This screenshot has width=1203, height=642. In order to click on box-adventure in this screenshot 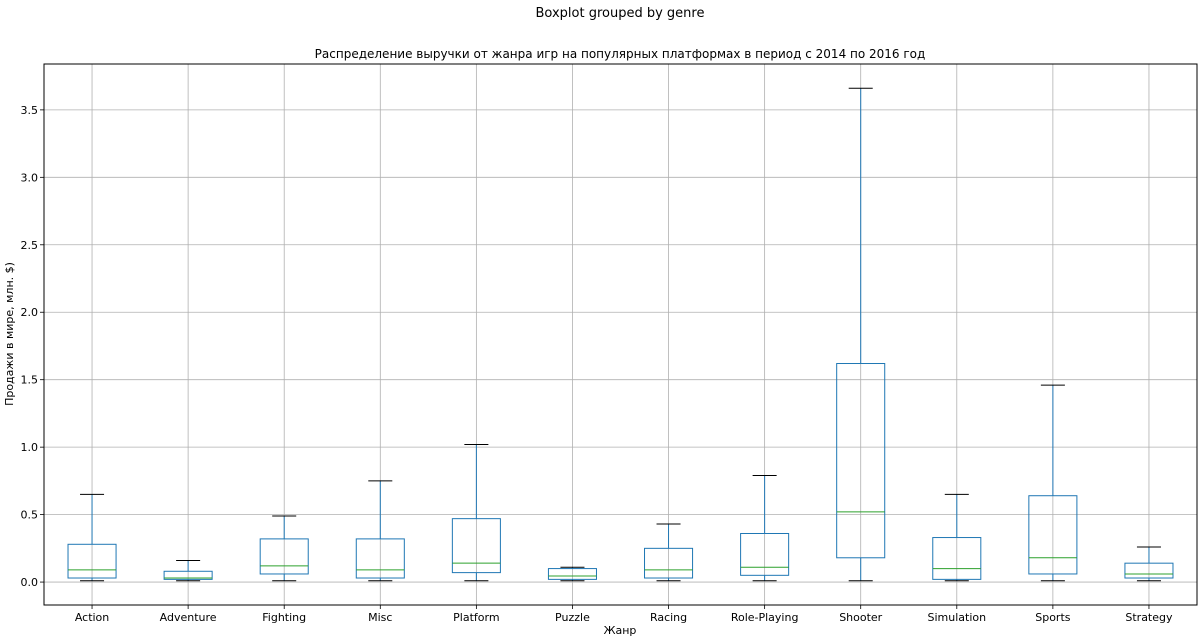, I will do `click(188, 570)`.